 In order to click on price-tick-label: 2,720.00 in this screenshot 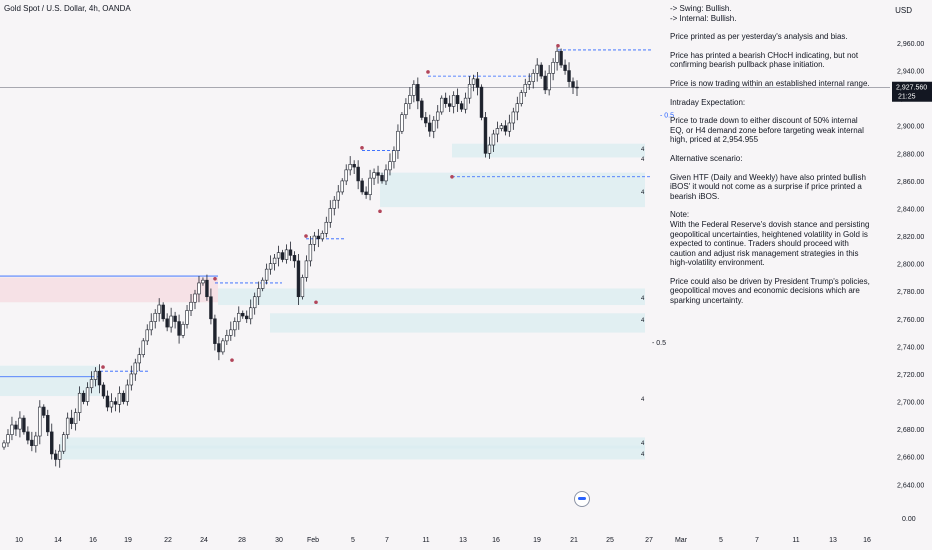, I will do `click(910, 375)`.